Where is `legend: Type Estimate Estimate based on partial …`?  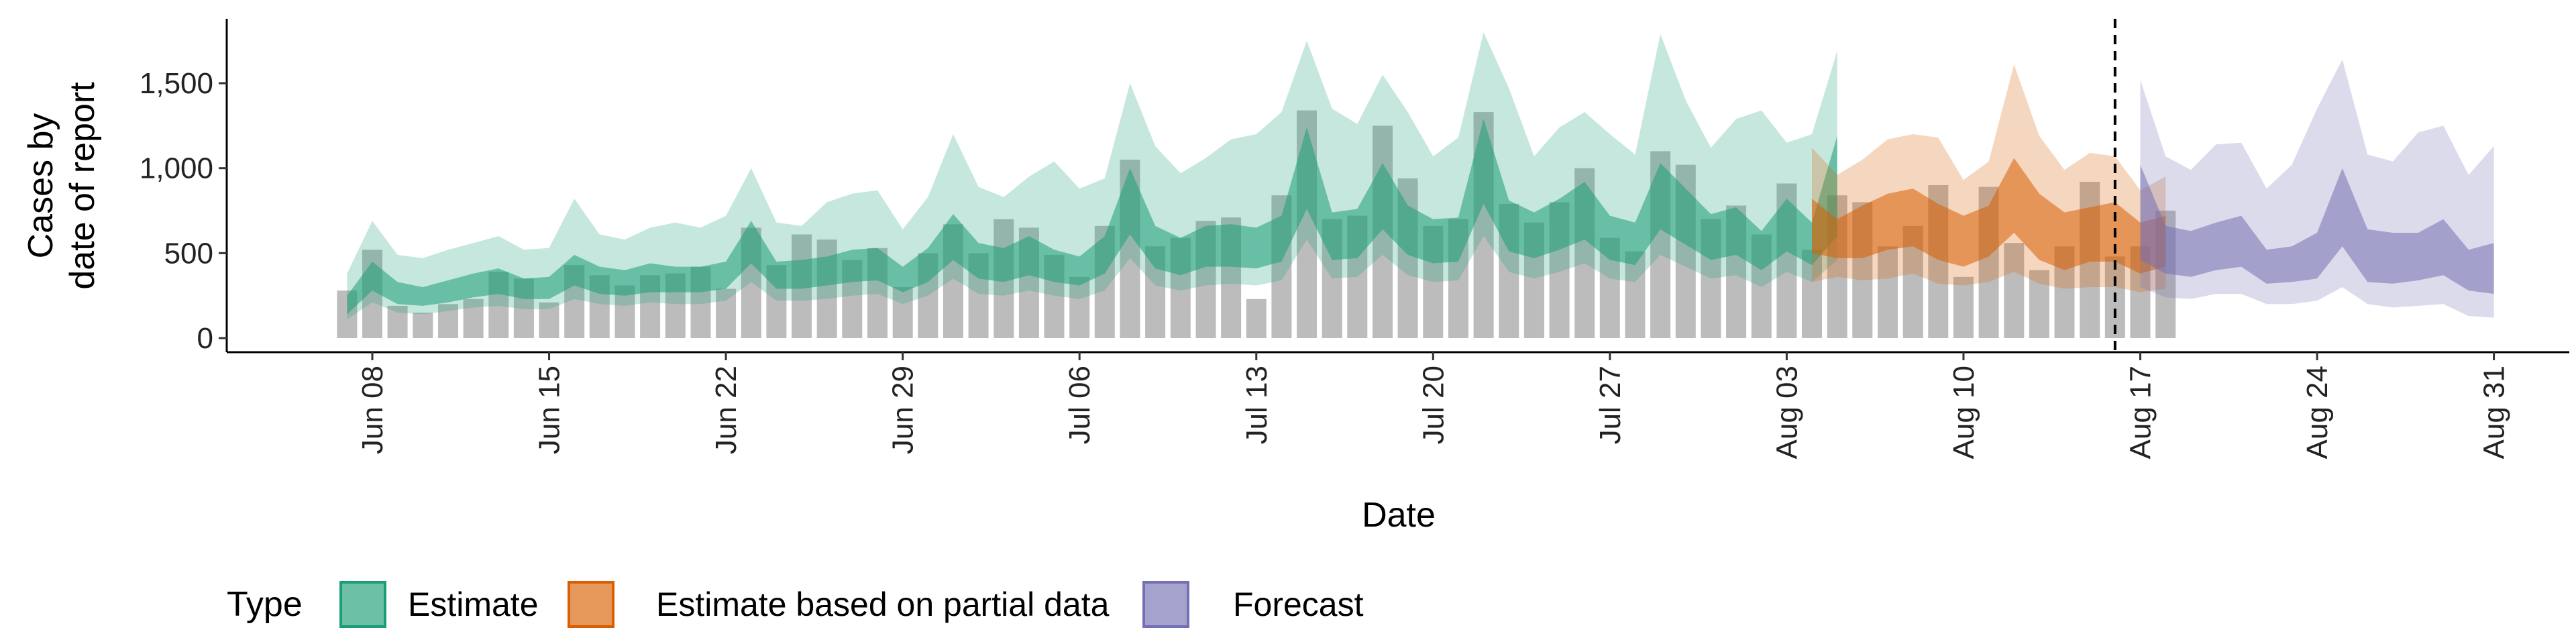
legend: Type Estimate Estimate based on partial … is located at coordinates (795, 604).